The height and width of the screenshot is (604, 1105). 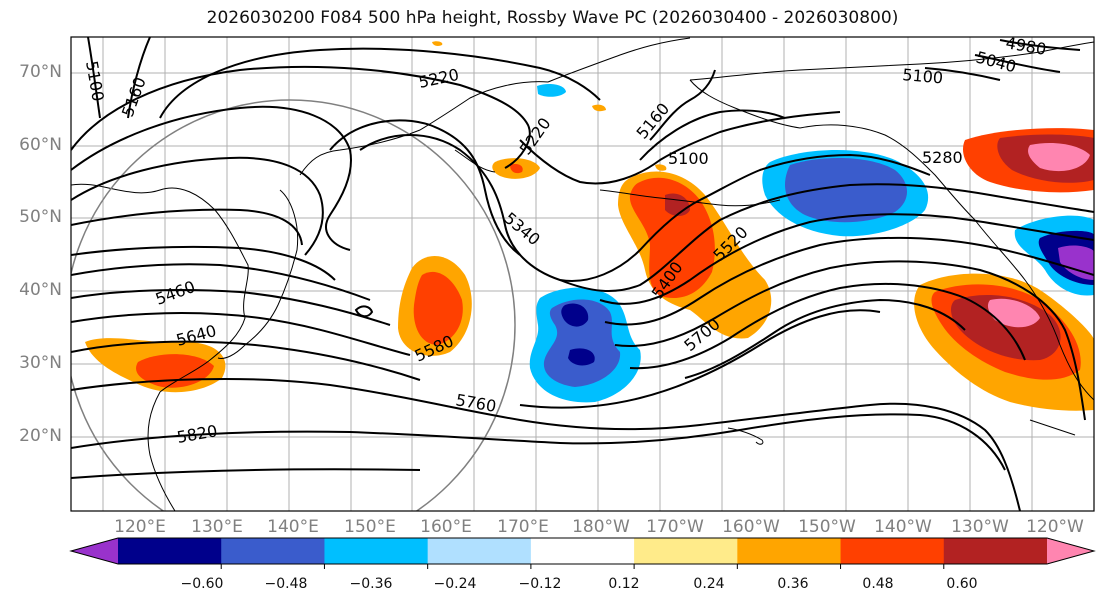 I want to click on lon-label: 120°E, so click(x=140, y=527).